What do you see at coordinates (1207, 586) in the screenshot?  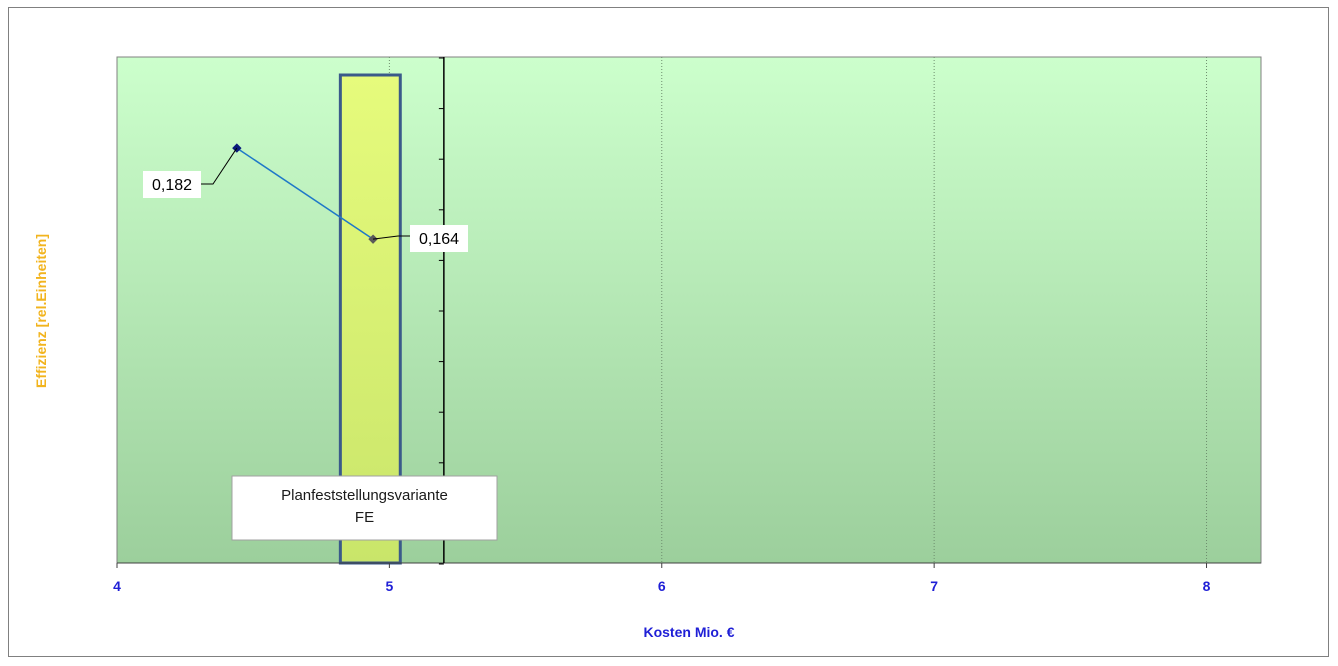 I see `x-tick-label-8: 8` at bounding box center [1207, 586].